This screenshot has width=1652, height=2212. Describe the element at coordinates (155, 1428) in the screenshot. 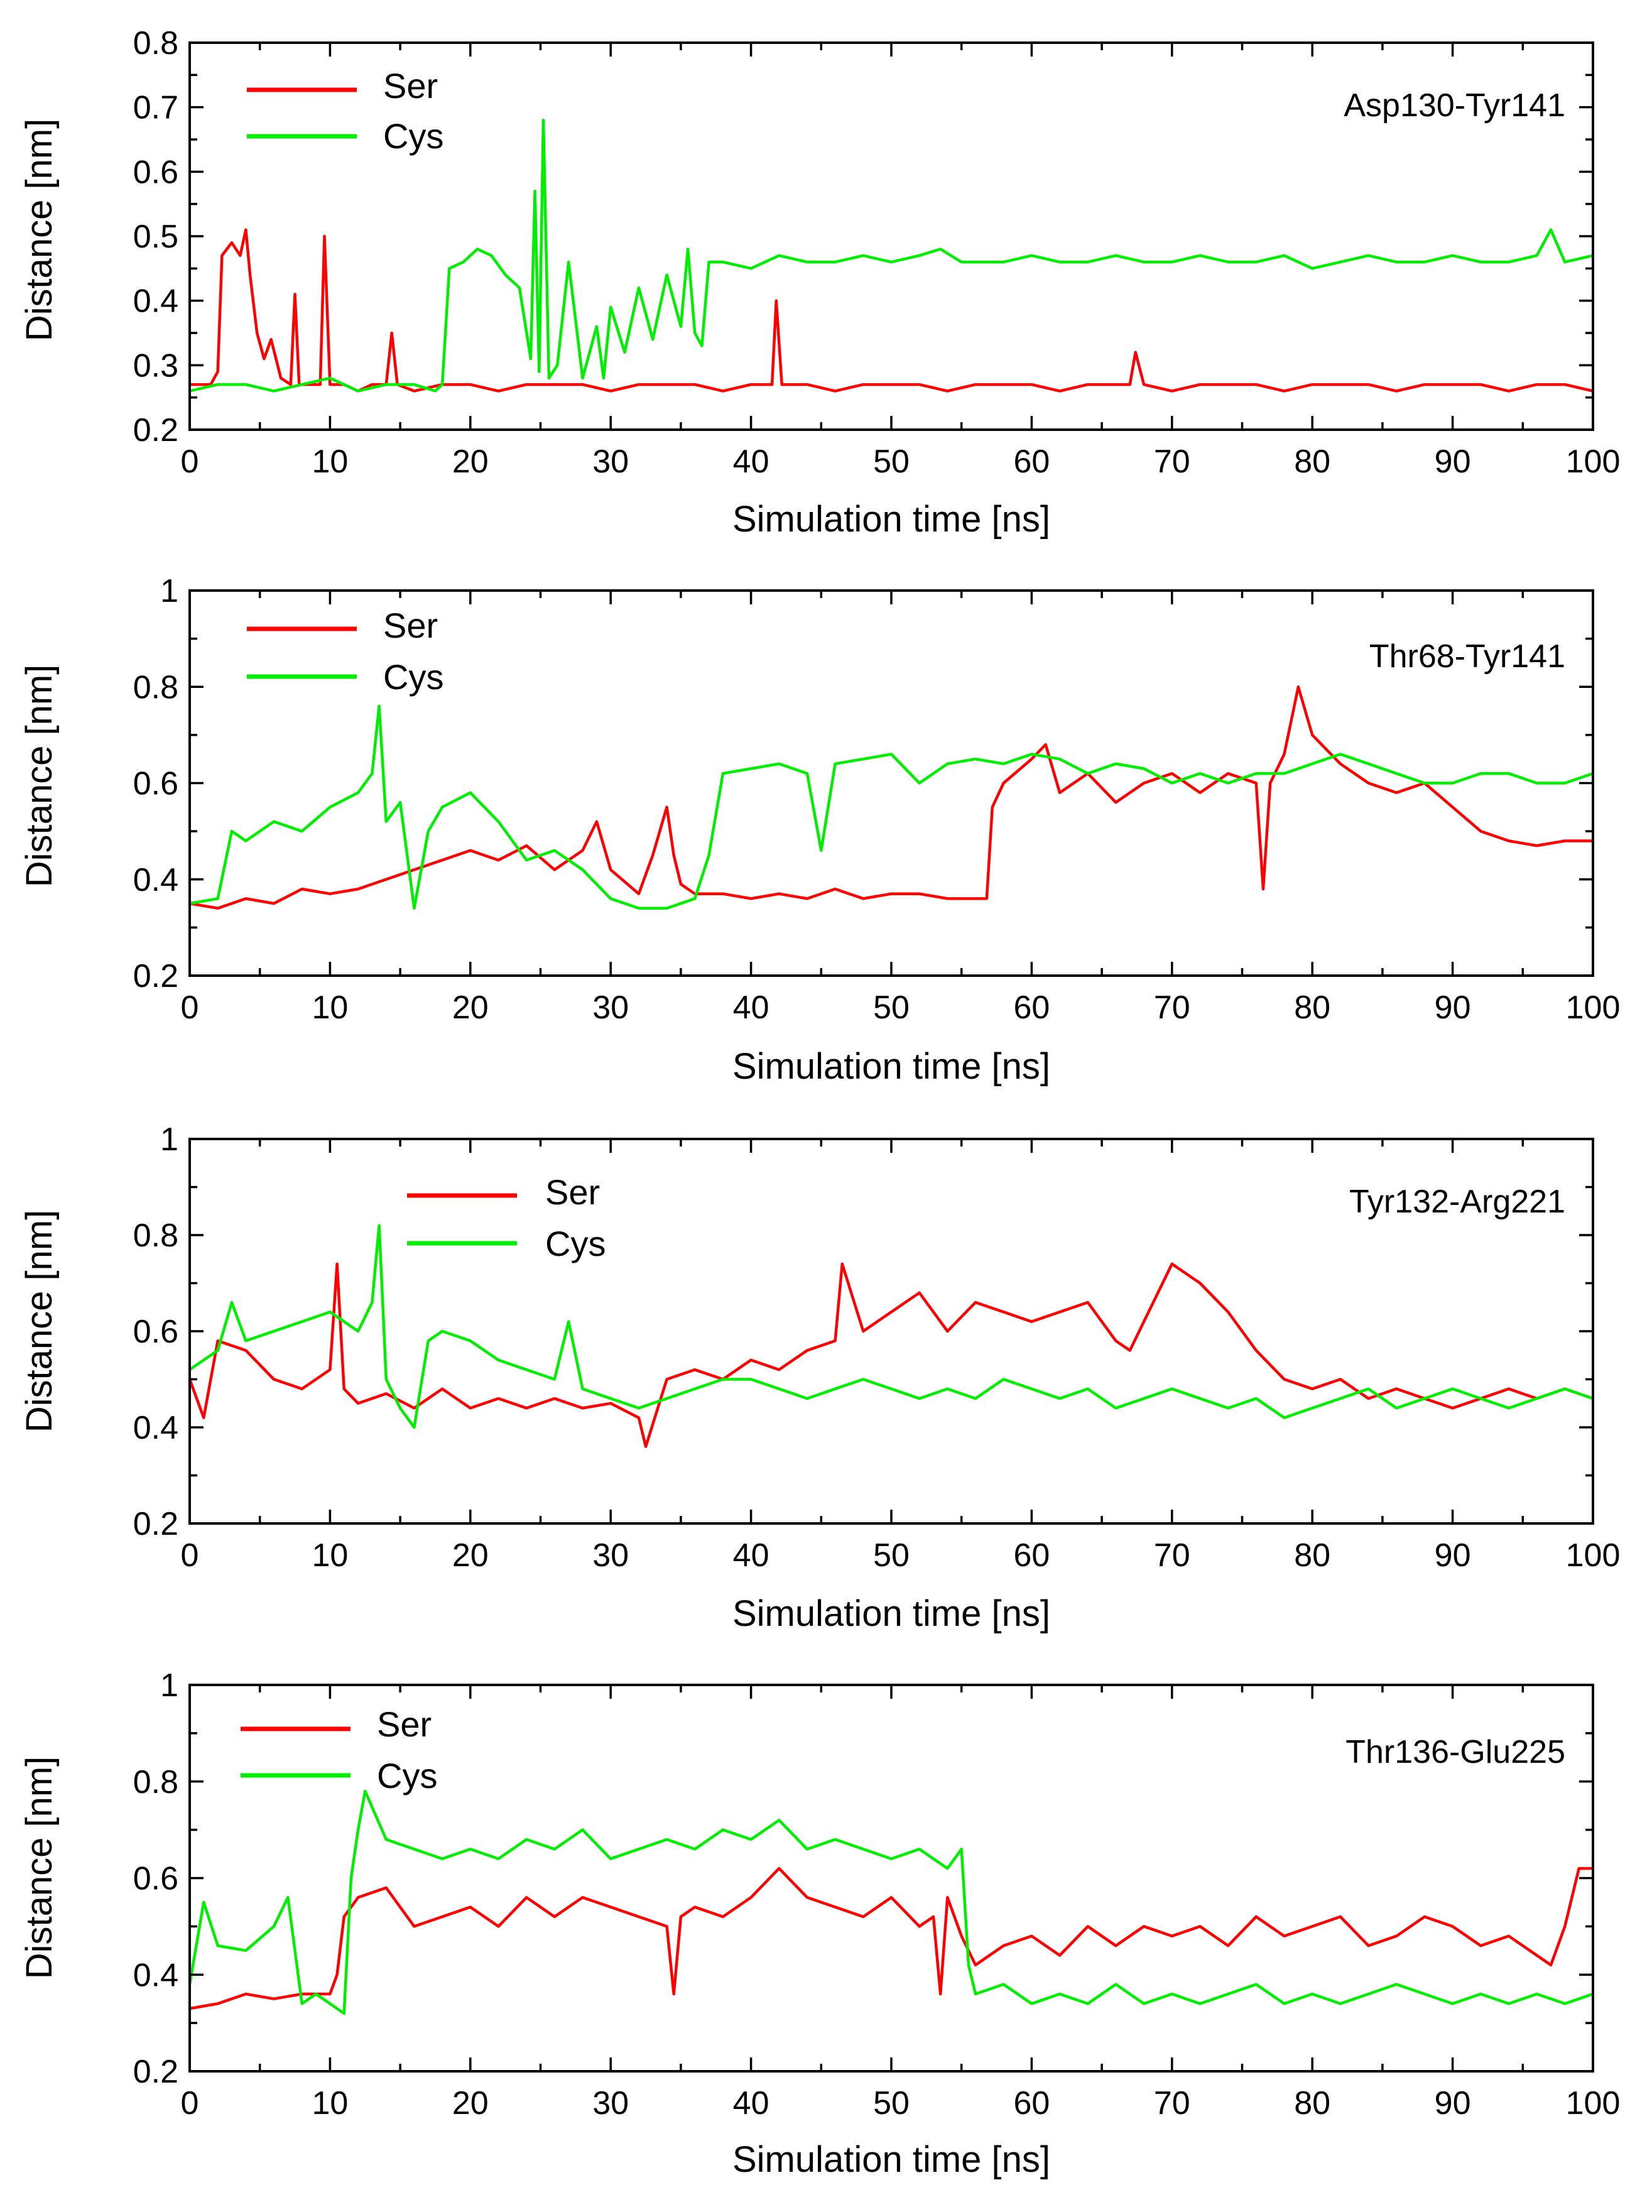

I see `panel-3-ytick-label: 0.4` at that location.